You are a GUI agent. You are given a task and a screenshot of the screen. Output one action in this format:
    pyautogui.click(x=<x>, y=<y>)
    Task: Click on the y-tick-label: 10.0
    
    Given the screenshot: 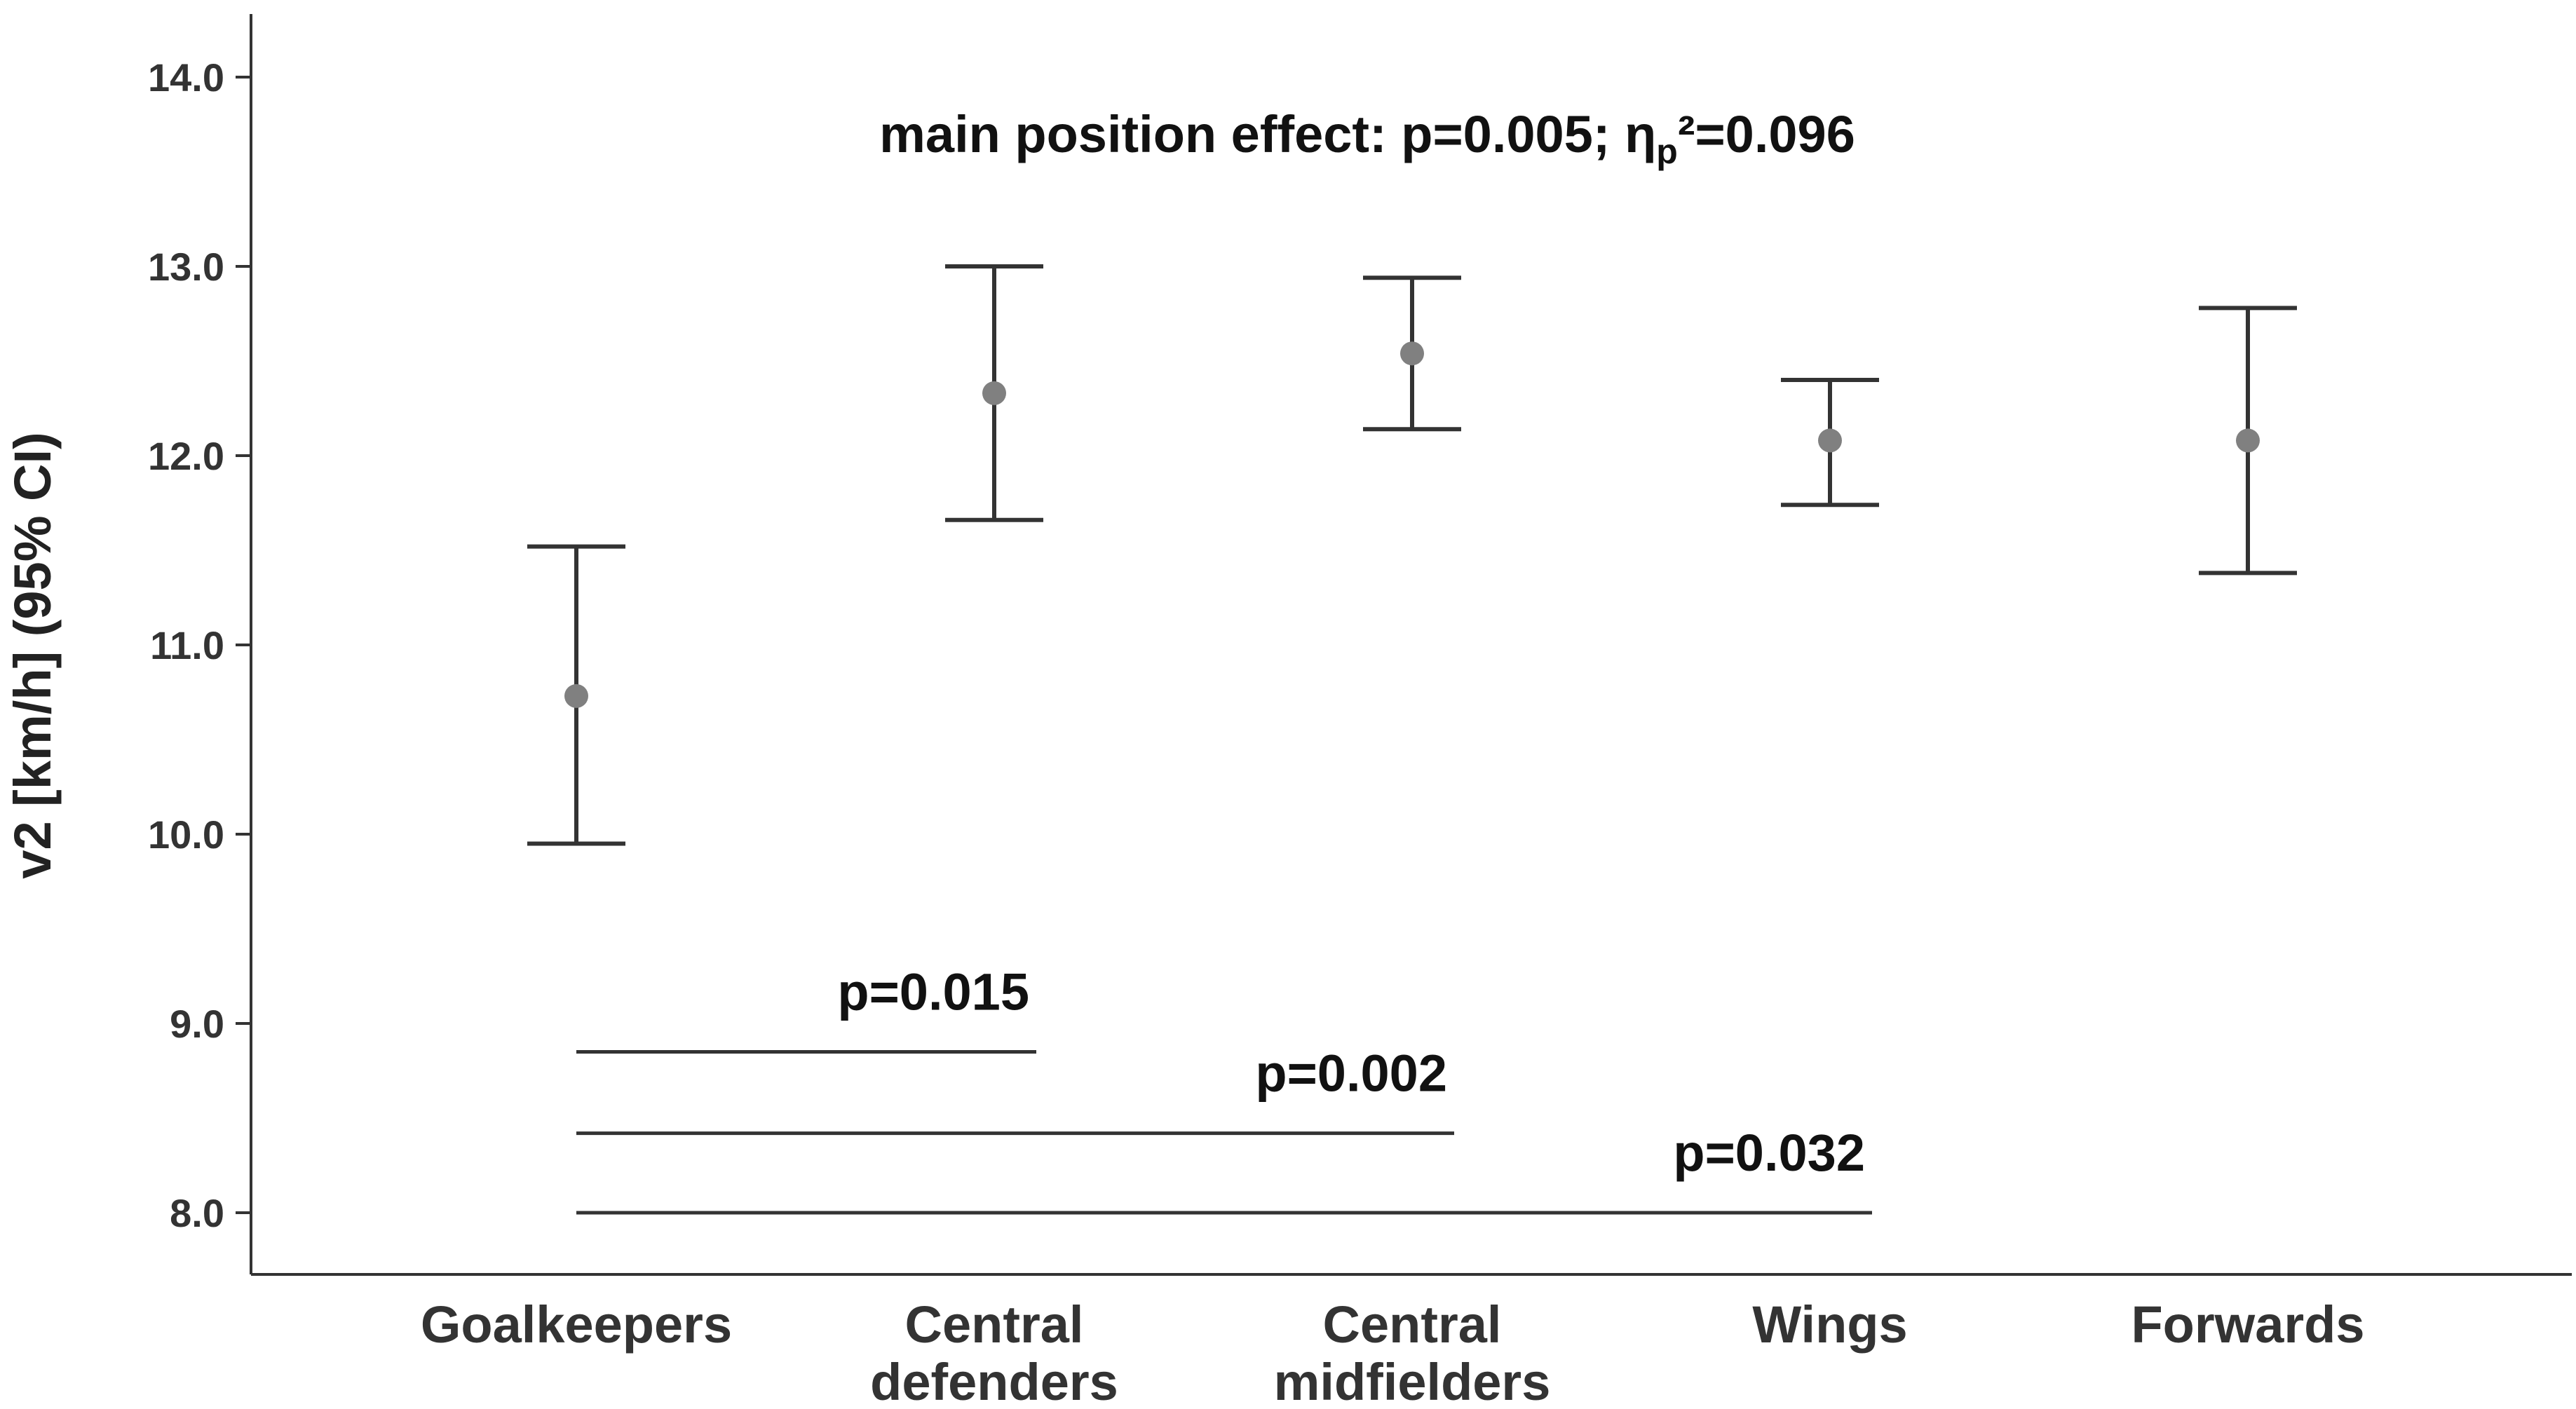 What is the action you would take?
    pyautogui.click(x=186, y=834)
    